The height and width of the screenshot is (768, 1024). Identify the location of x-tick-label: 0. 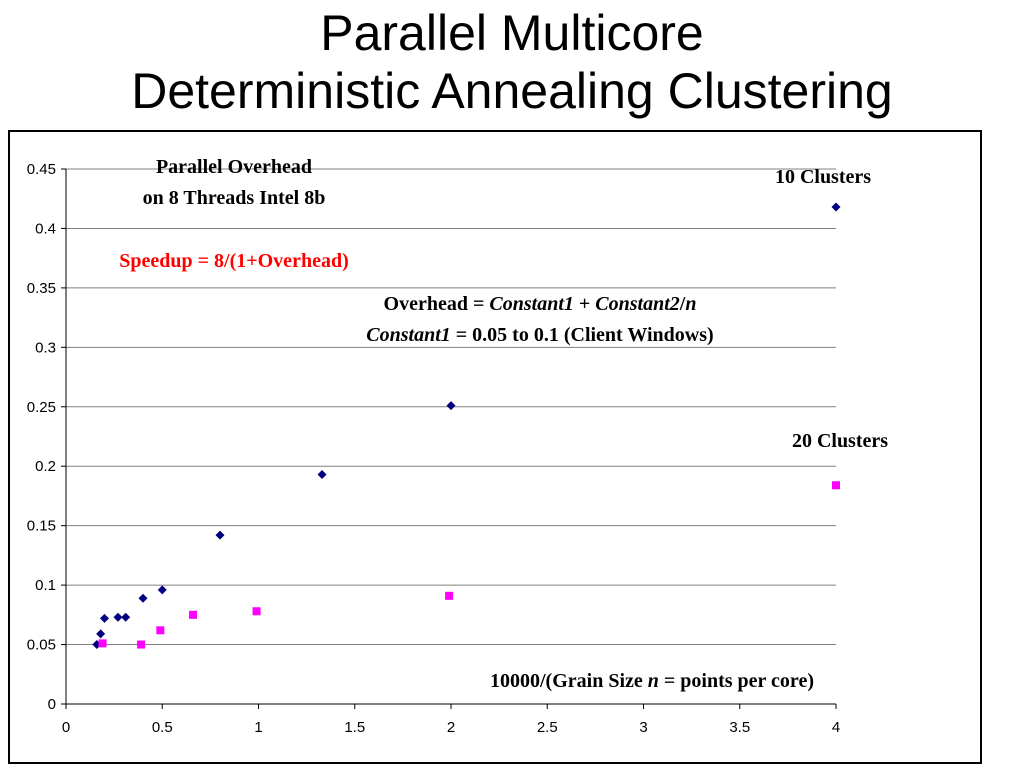
(66, 727).